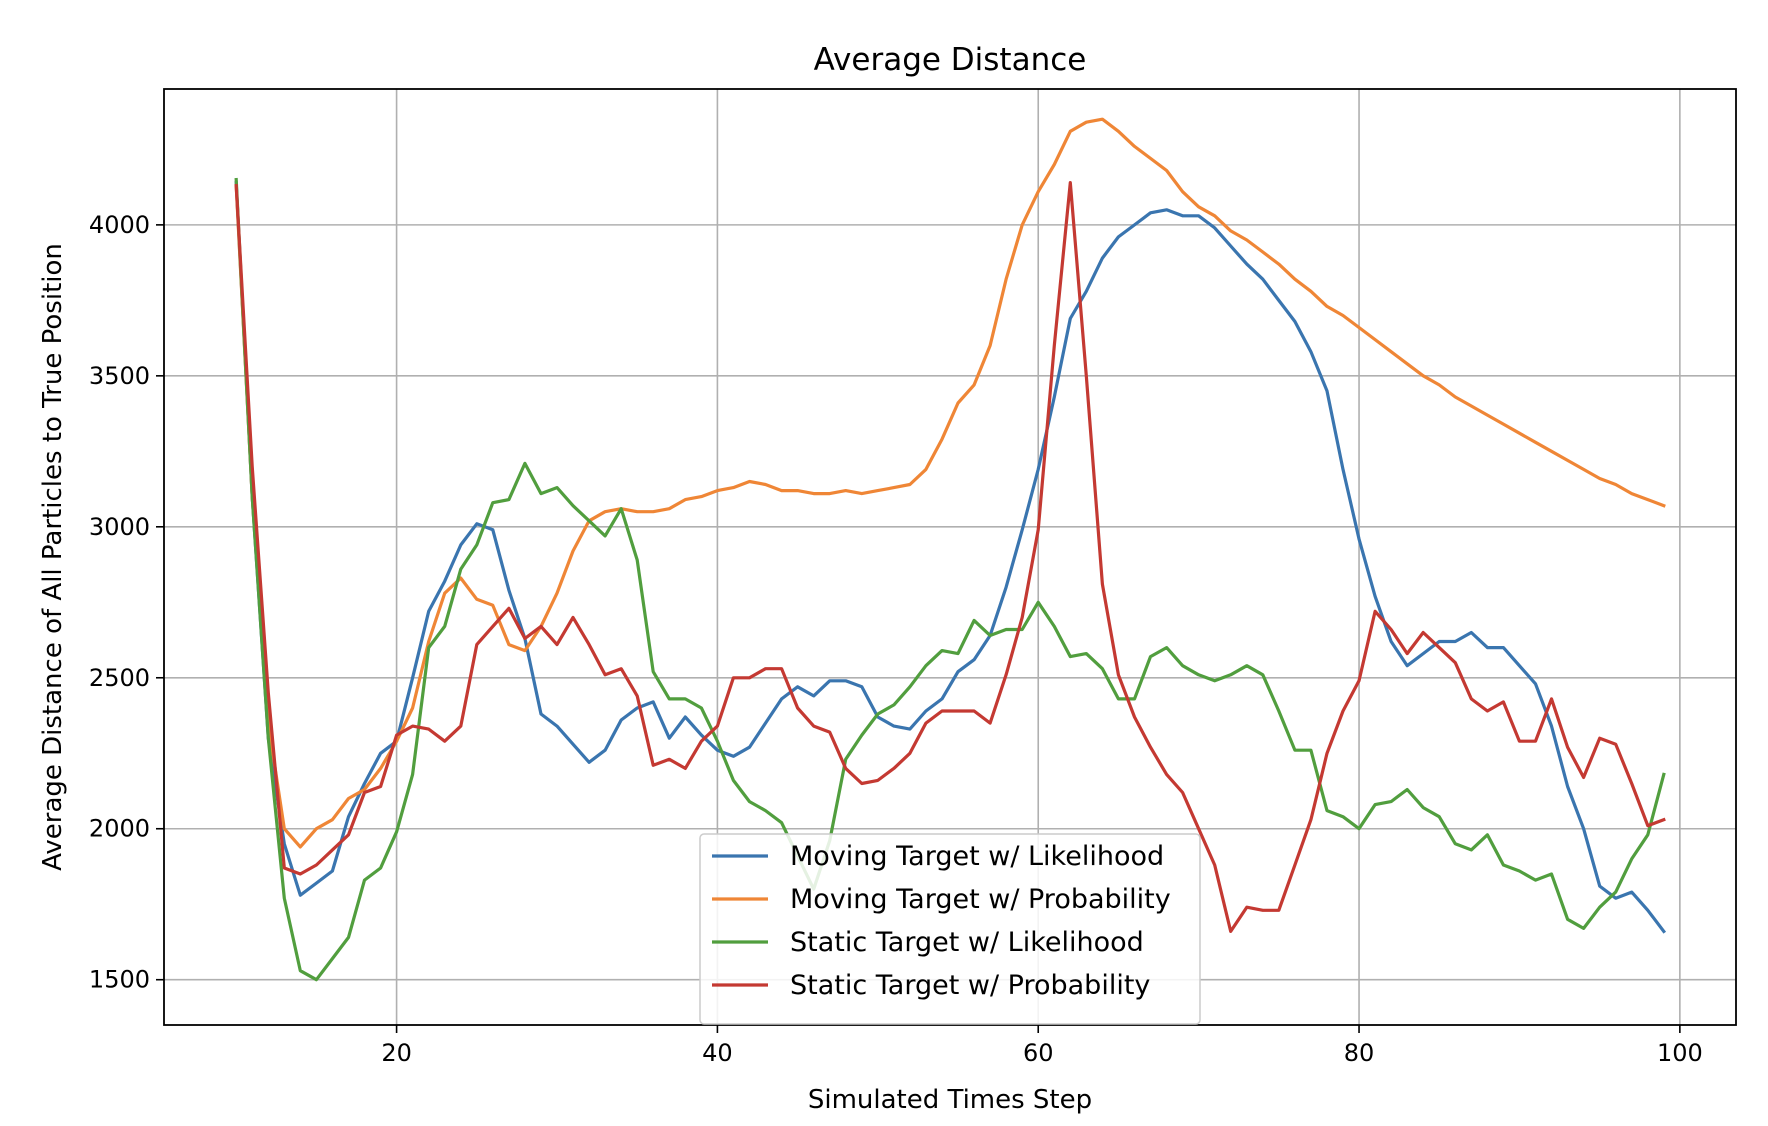 This screenshot has height=1126, width=1768. Describe the element at coordinates (119, 980) in the screenshot. I see `y-tick-label: 1500` at that location.